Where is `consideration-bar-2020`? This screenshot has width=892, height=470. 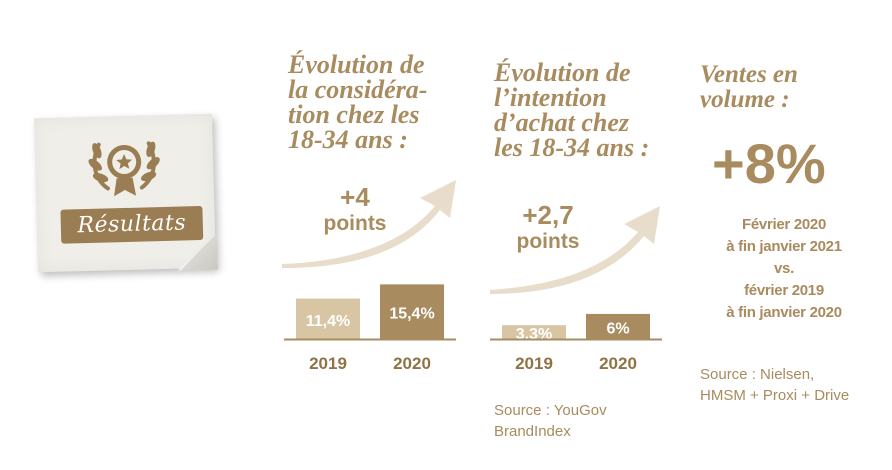 consideration-bar-2020 is located at coordinates (412, 311).